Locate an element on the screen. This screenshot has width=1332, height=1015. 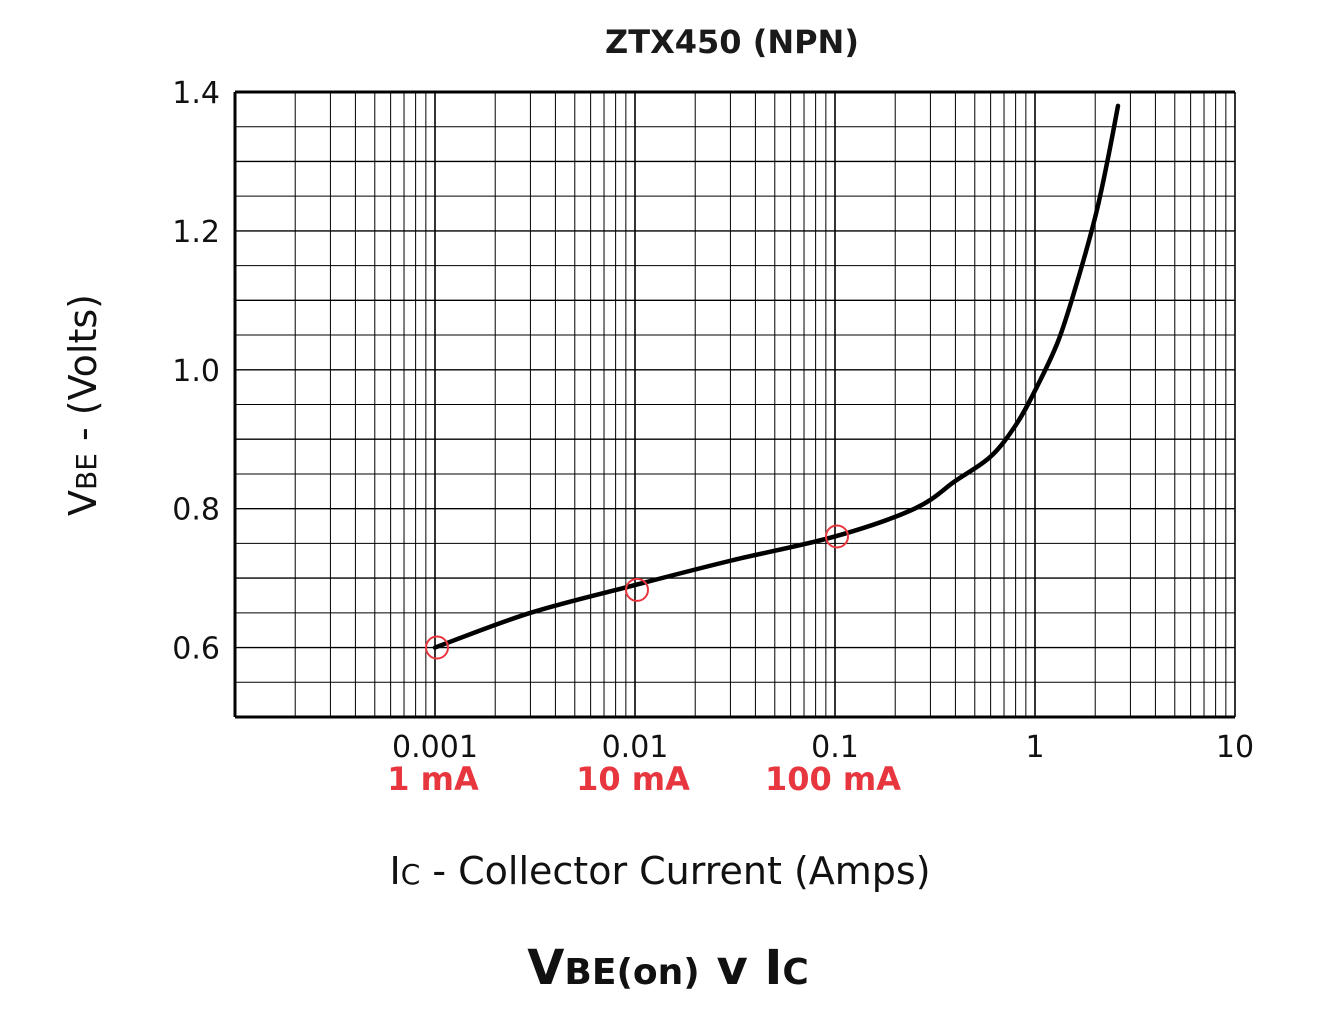
chart-title: ZTX450 (NPN) is located at coordinates (732, 42).